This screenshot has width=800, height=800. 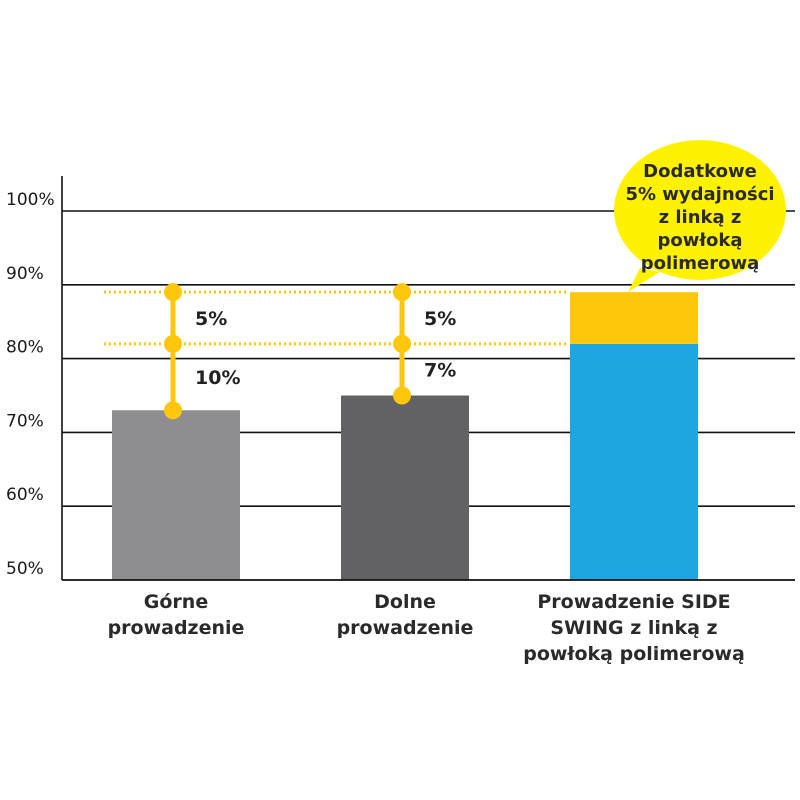 What do you see at coordinates (634, 318) in the screenshot?
I see `bar-extra-segment` at bounding box center [634, 318].